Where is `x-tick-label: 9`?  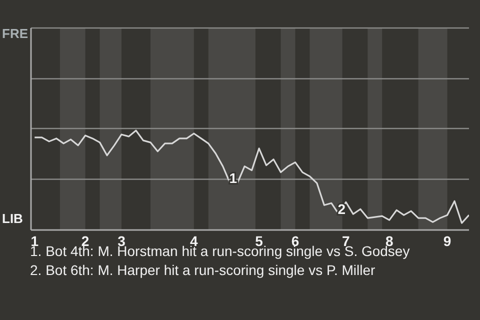 x-tick-label: 9 is located at coordinates (447, 241).